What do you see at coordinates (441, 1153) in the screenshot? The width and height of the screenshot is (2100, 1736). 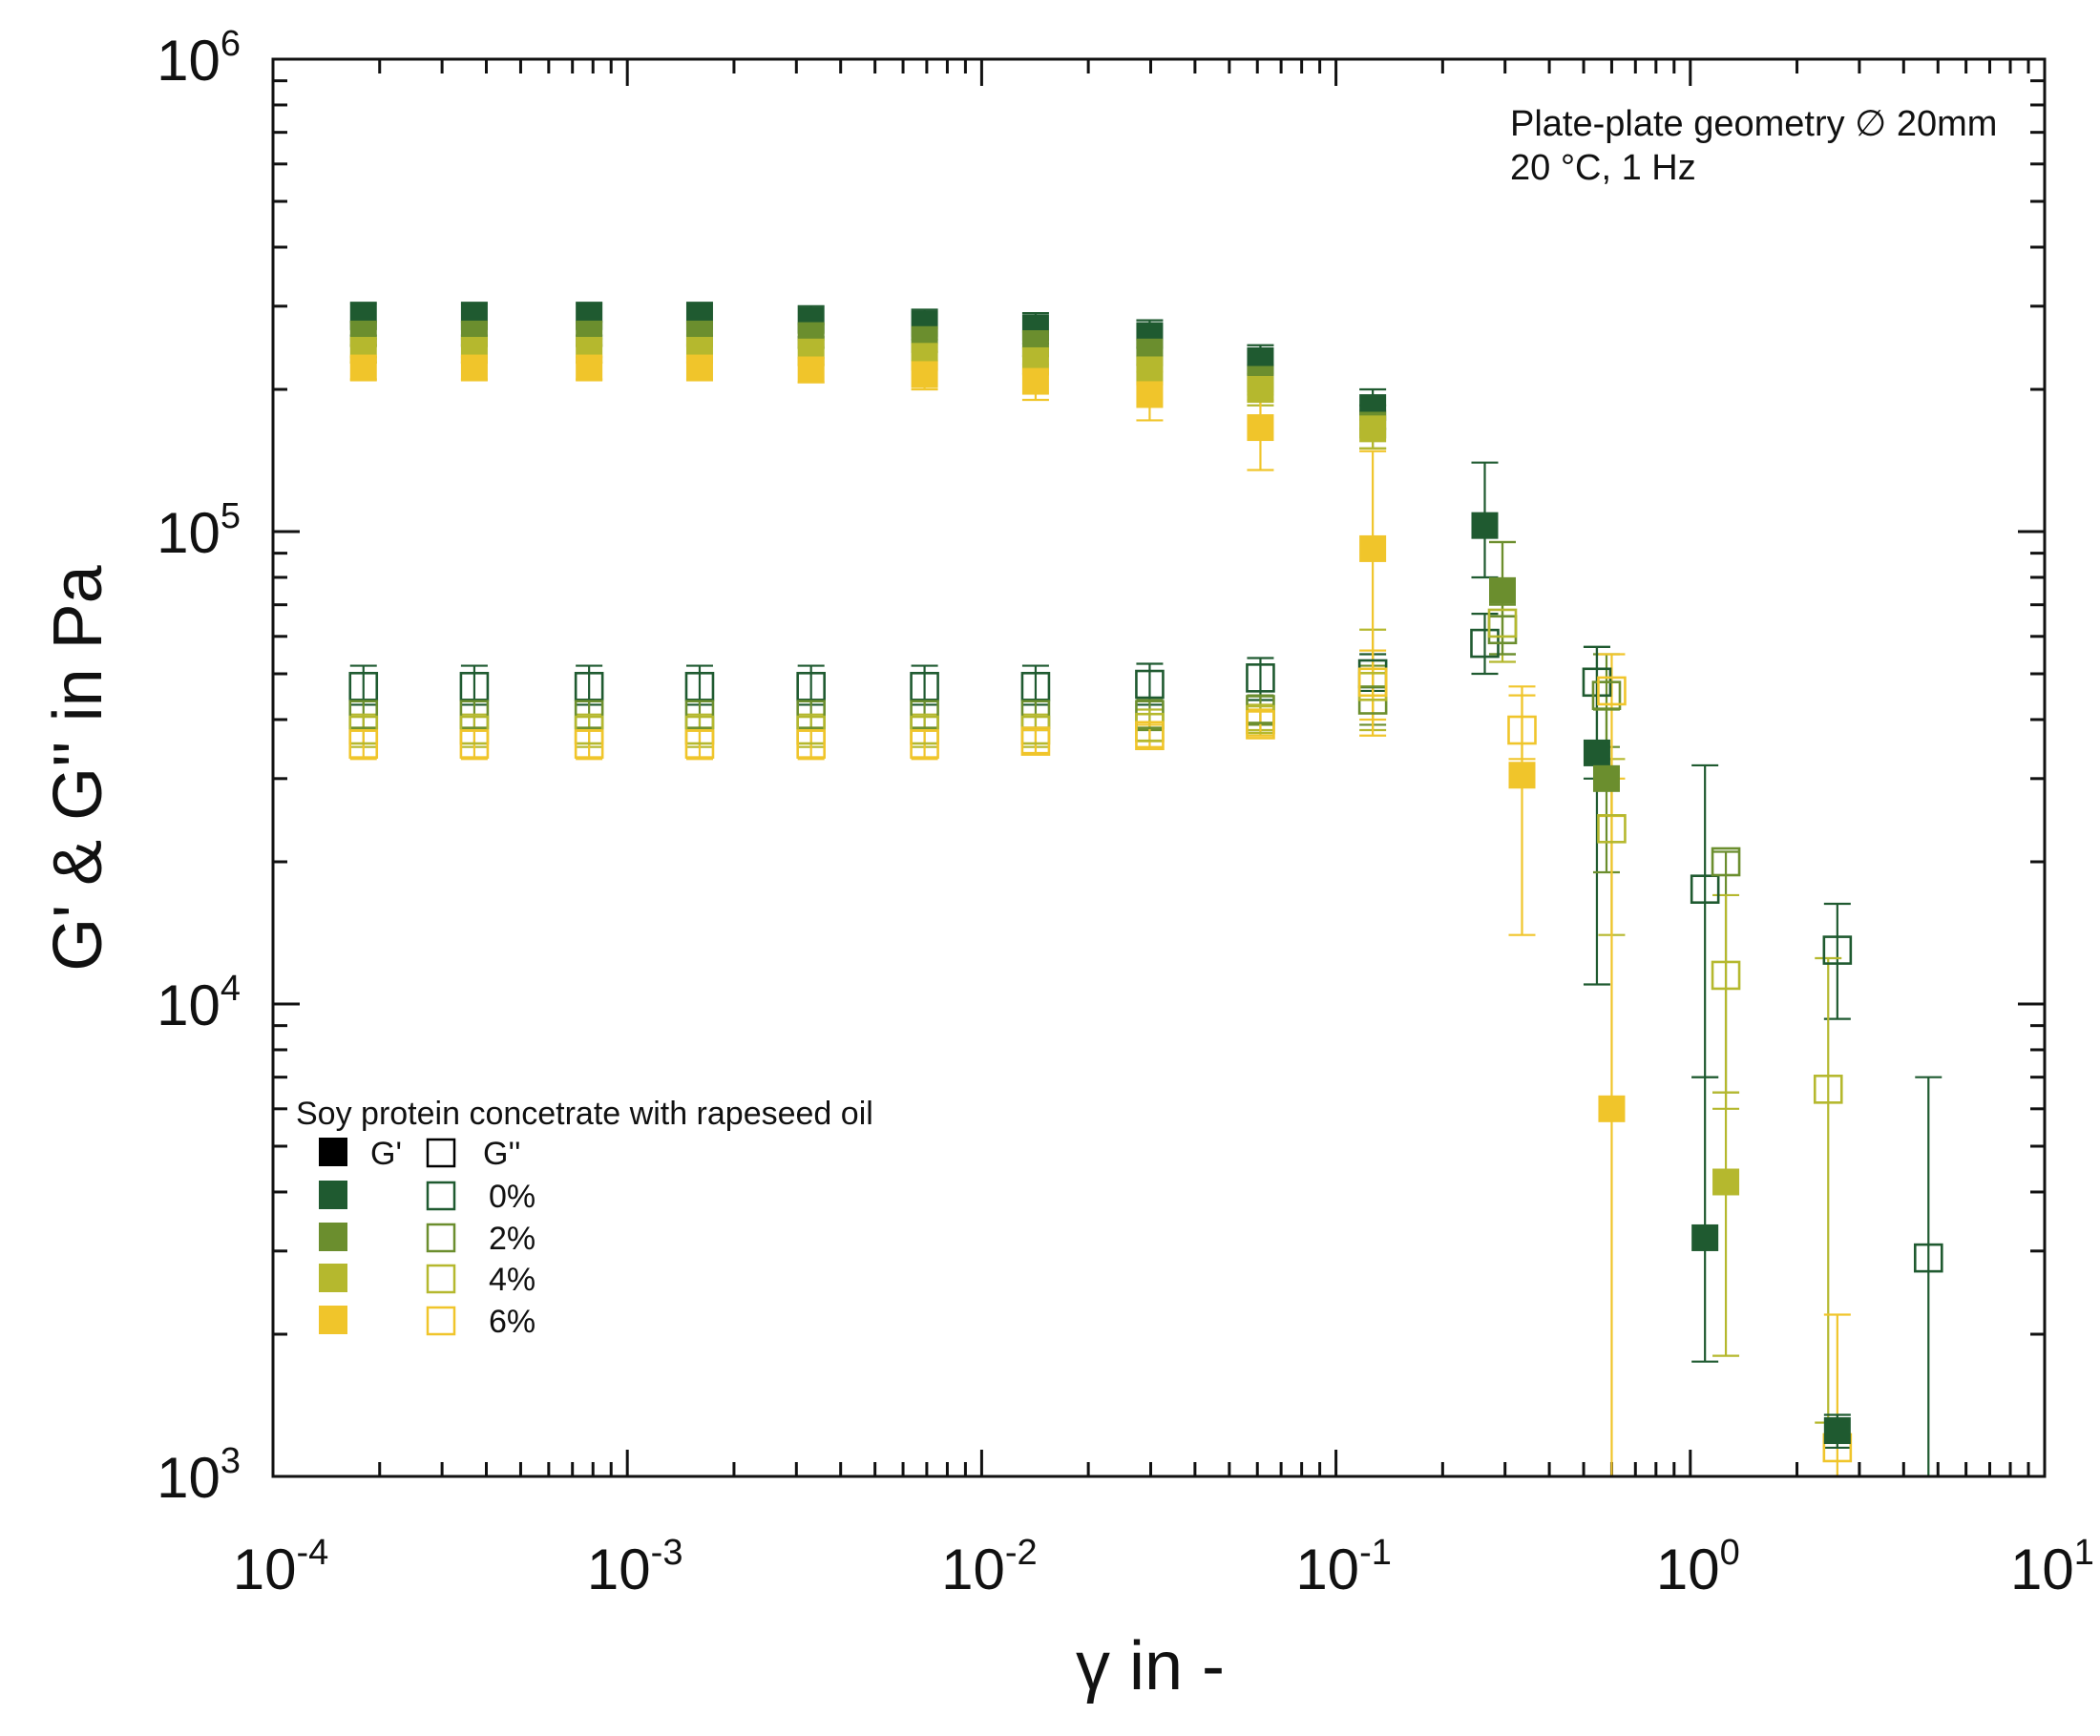 I see `legend-header-loss-swatch` at bounding box center [441, 1153].